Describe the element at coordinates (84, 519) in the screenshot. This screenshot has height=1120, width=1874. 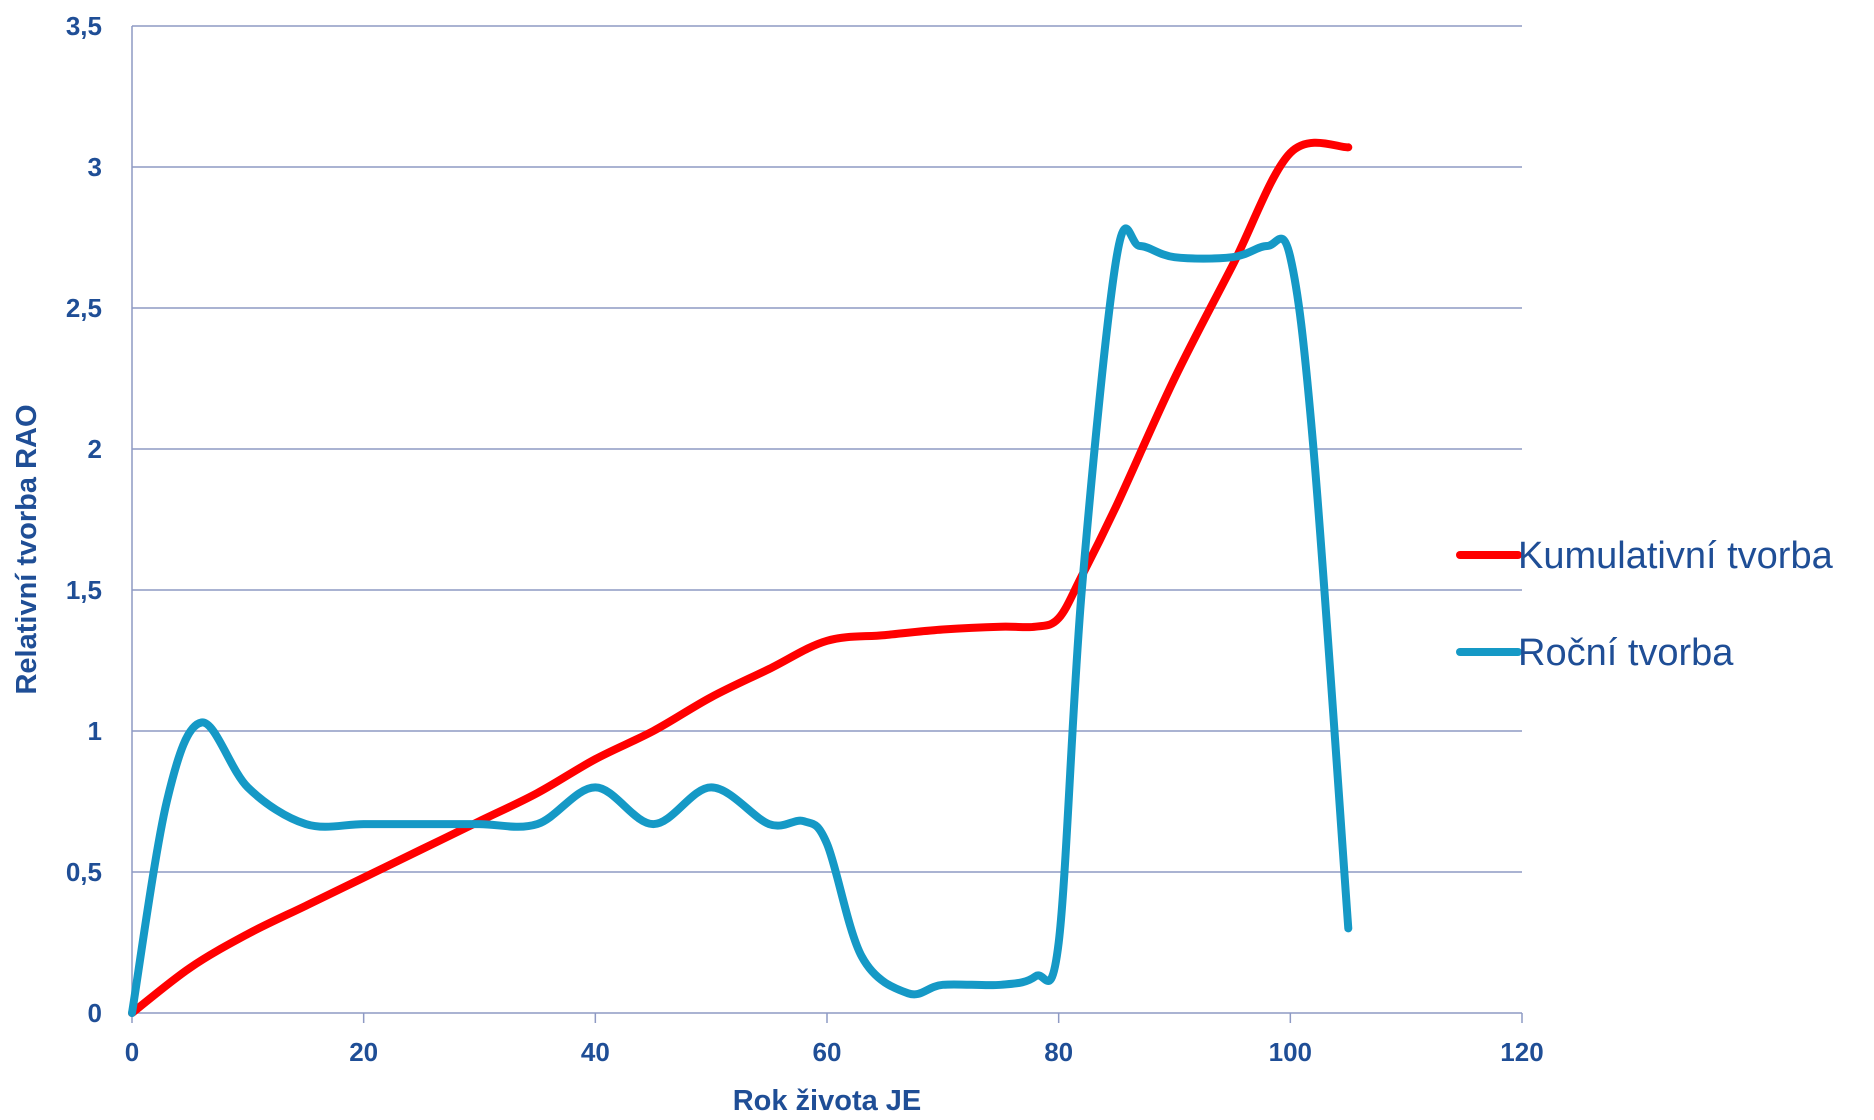
I see `y-tick-labels: 0 0,5 1 1,5 2 2,5 3 3,5` at that location.